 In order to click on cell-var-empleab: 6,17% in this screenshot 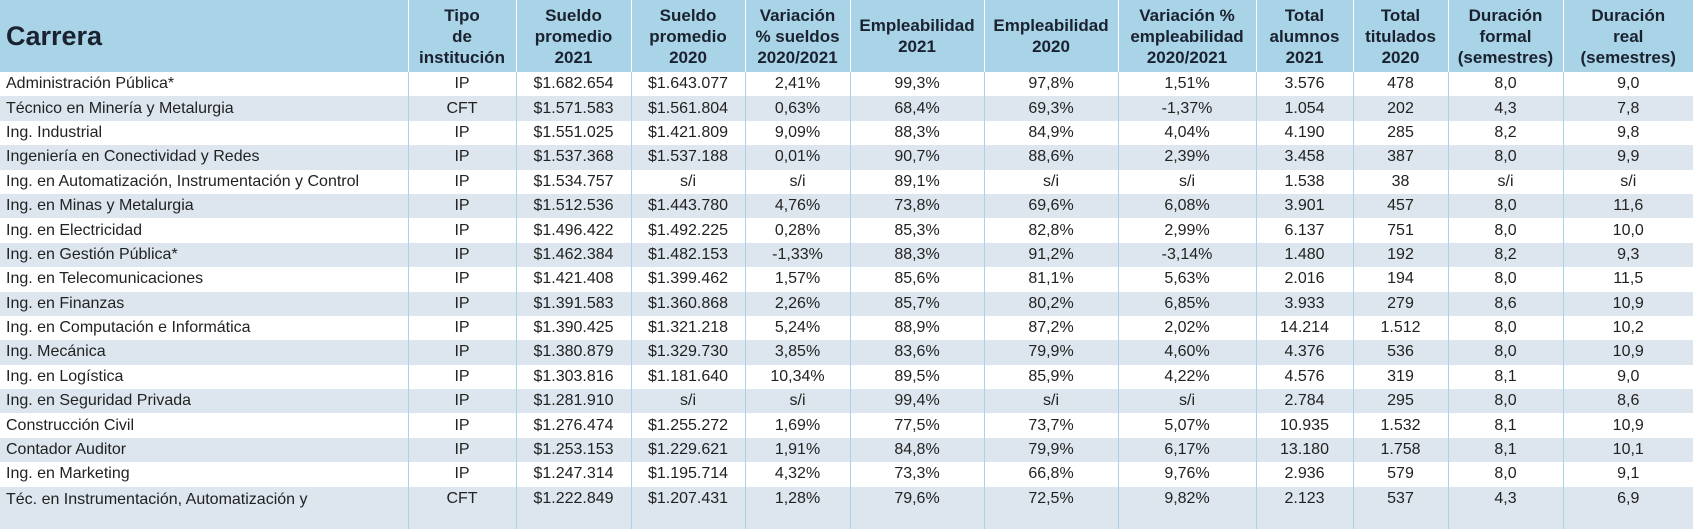, I will do `click(1187, 450)`.